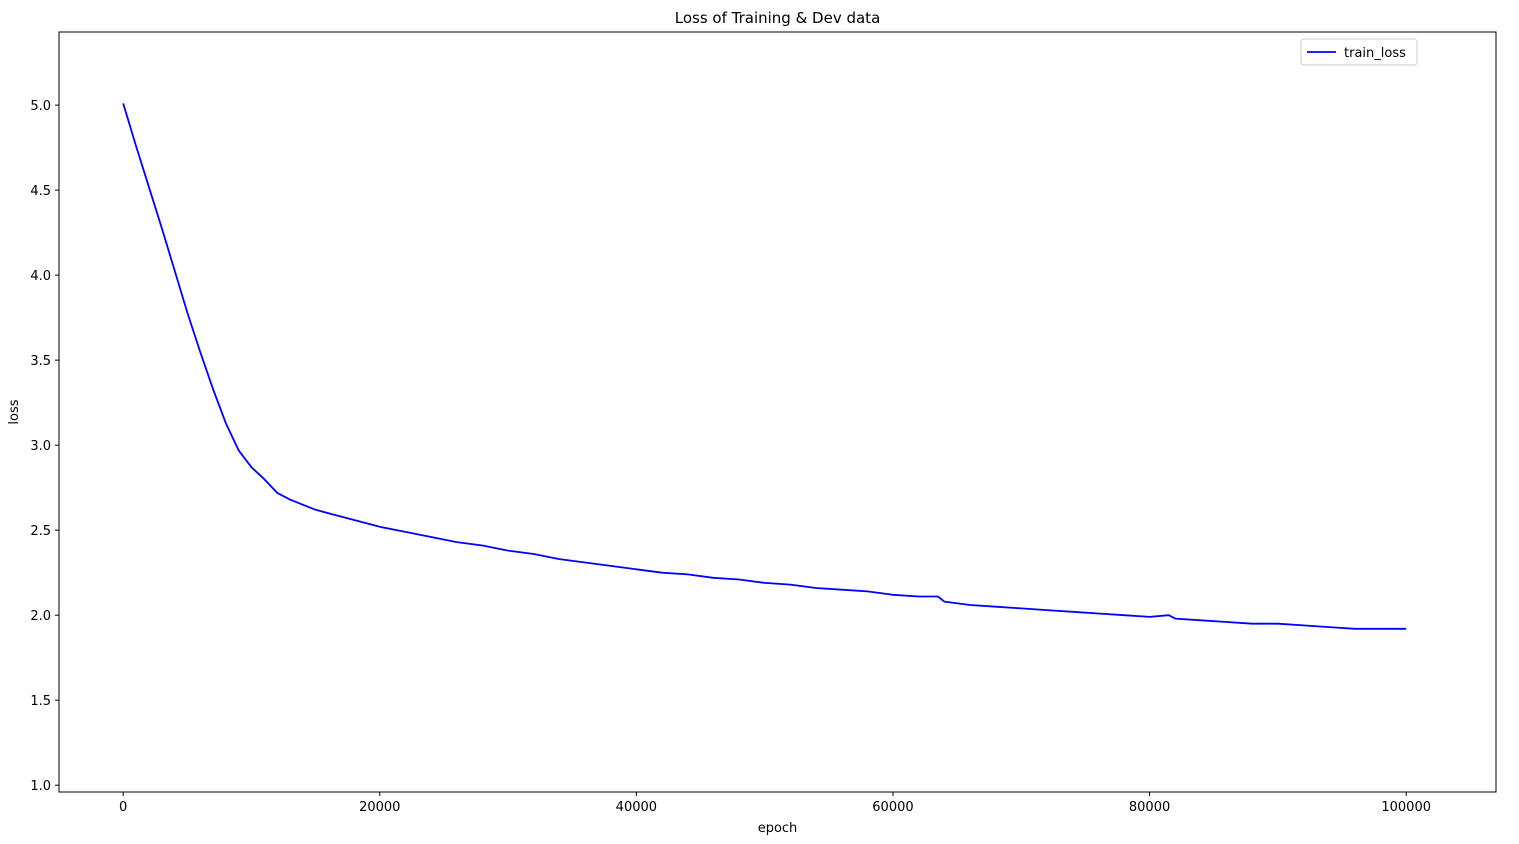 The image size is (1519, 844). What do you see at coordinates (379, 807) in the screenshot?
I see `x-tick-label: 20000` at bounding box center [379, 807].